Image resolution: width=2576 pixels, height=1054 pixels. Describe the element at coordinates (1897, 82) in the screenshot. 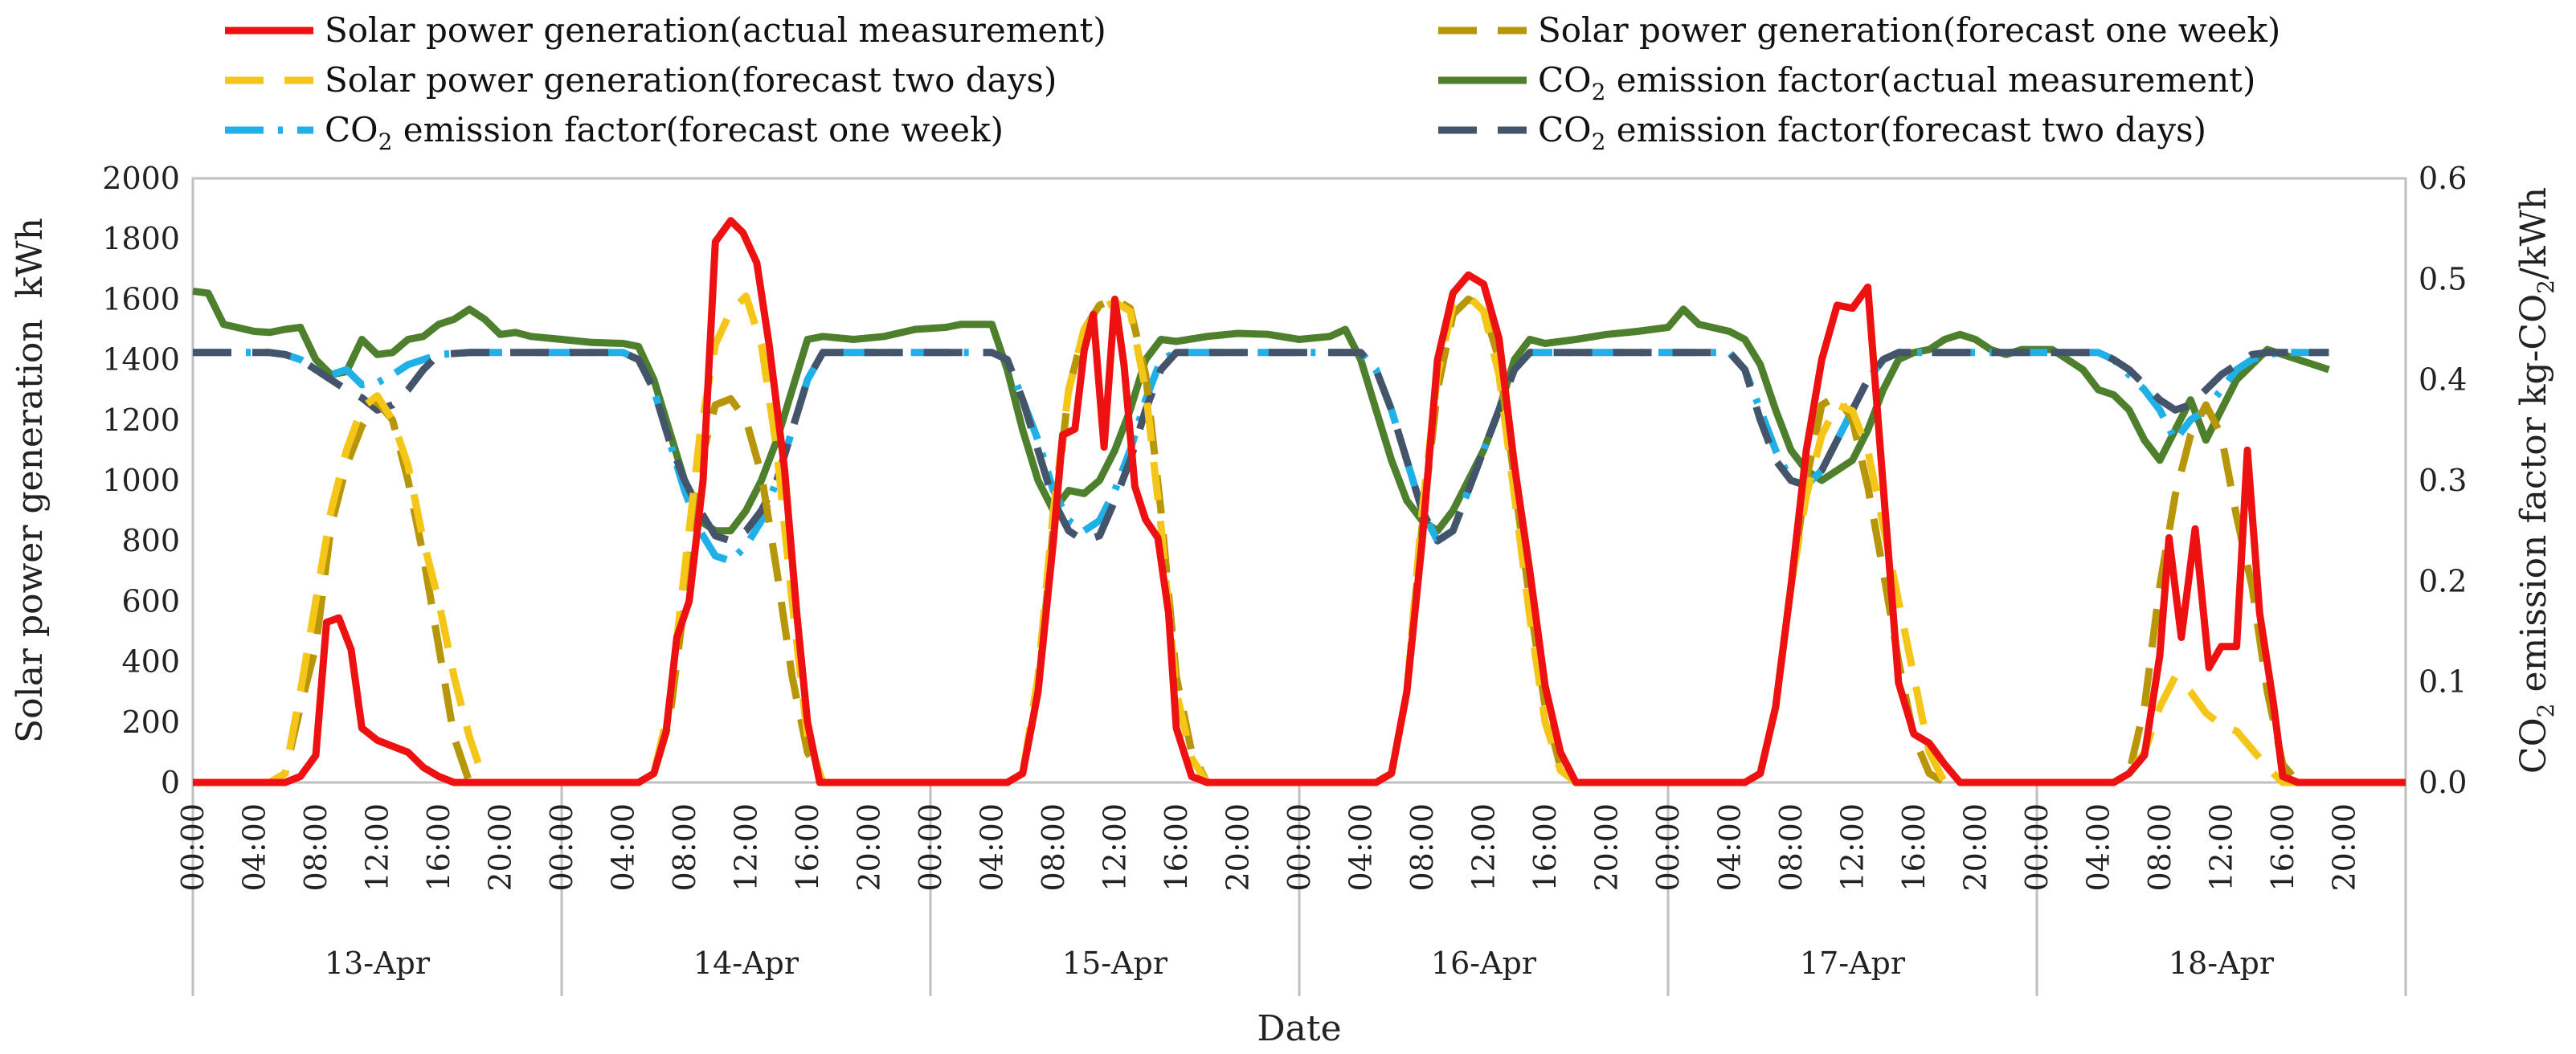

I see `legend-label-3: CO2 emission factor(actual measurement)` at that location.